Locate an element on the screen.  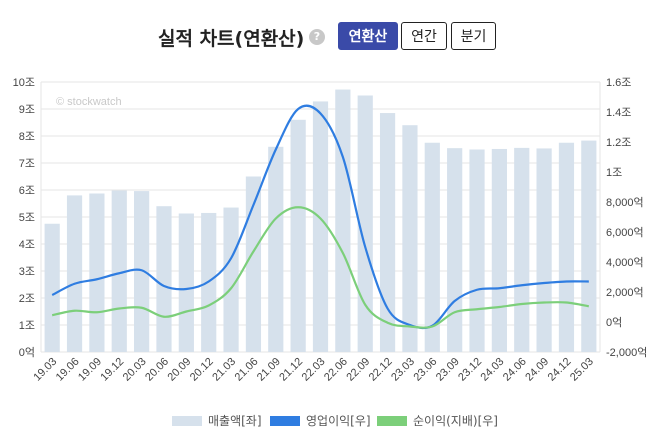
left-tick-label: 6조 is located at coordinates (27, 191).